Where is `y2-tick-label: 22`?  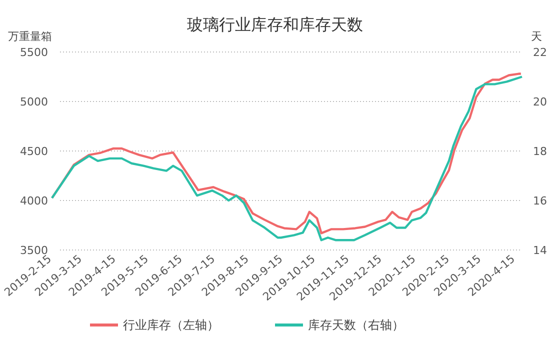
y2-tick-label: 22 is located at coordinates (540, 52).